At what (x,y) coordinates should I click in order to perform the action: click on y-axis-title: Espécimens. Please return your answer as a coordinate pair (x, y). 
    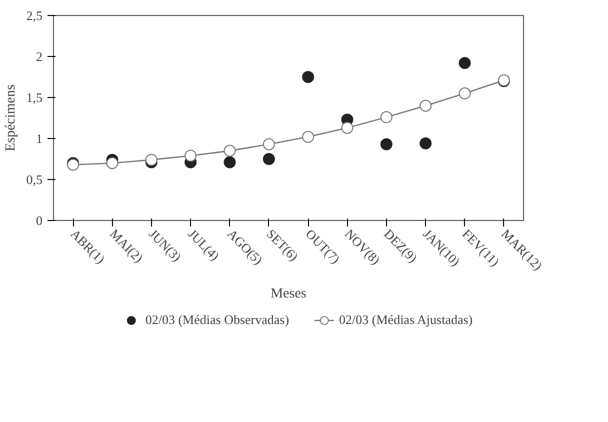
    Looking at the image, I should click on (10, 118).